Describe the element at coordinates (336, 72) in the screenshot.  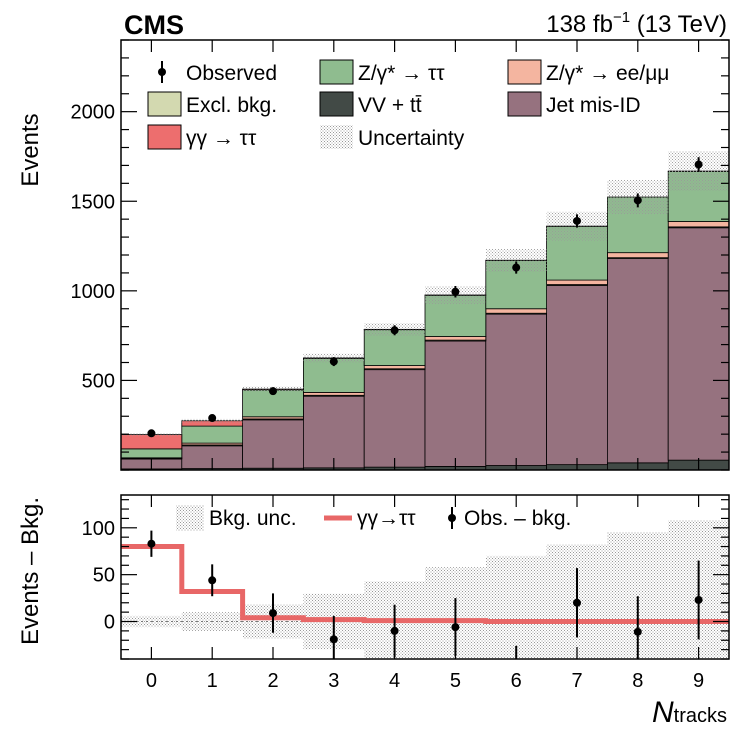
I see `legend-swatch-z` at that location.